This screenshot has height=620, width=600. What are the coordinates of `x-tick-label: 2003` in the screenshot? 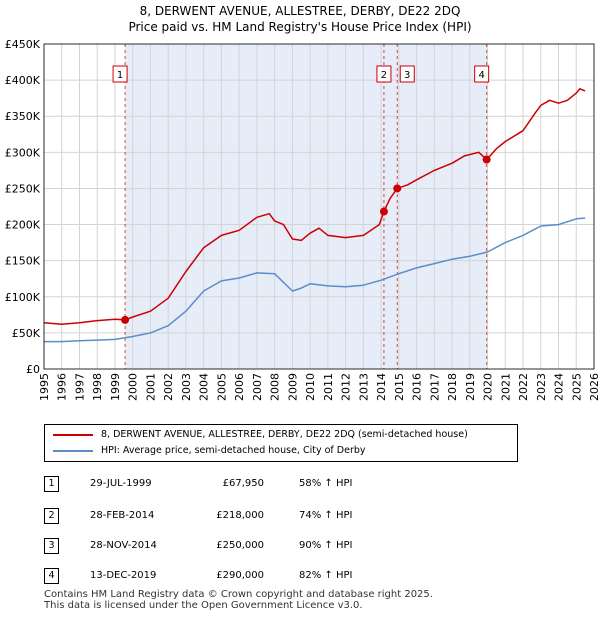 It's located at (186, 387).